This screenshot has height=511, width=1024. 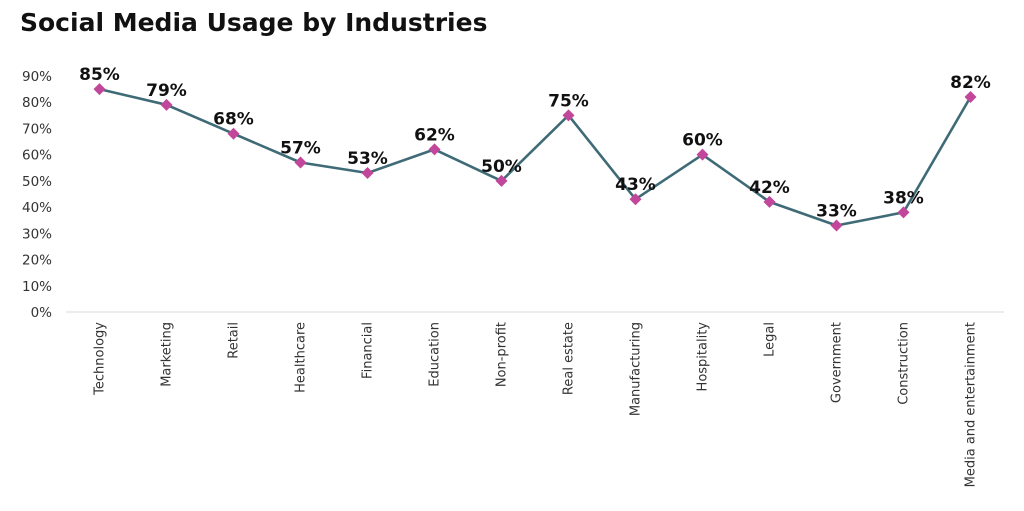 What do you see at coordinates (99, 75) in the screenshot?
I see `data-label: 85%` at bounding box center [99, 75].